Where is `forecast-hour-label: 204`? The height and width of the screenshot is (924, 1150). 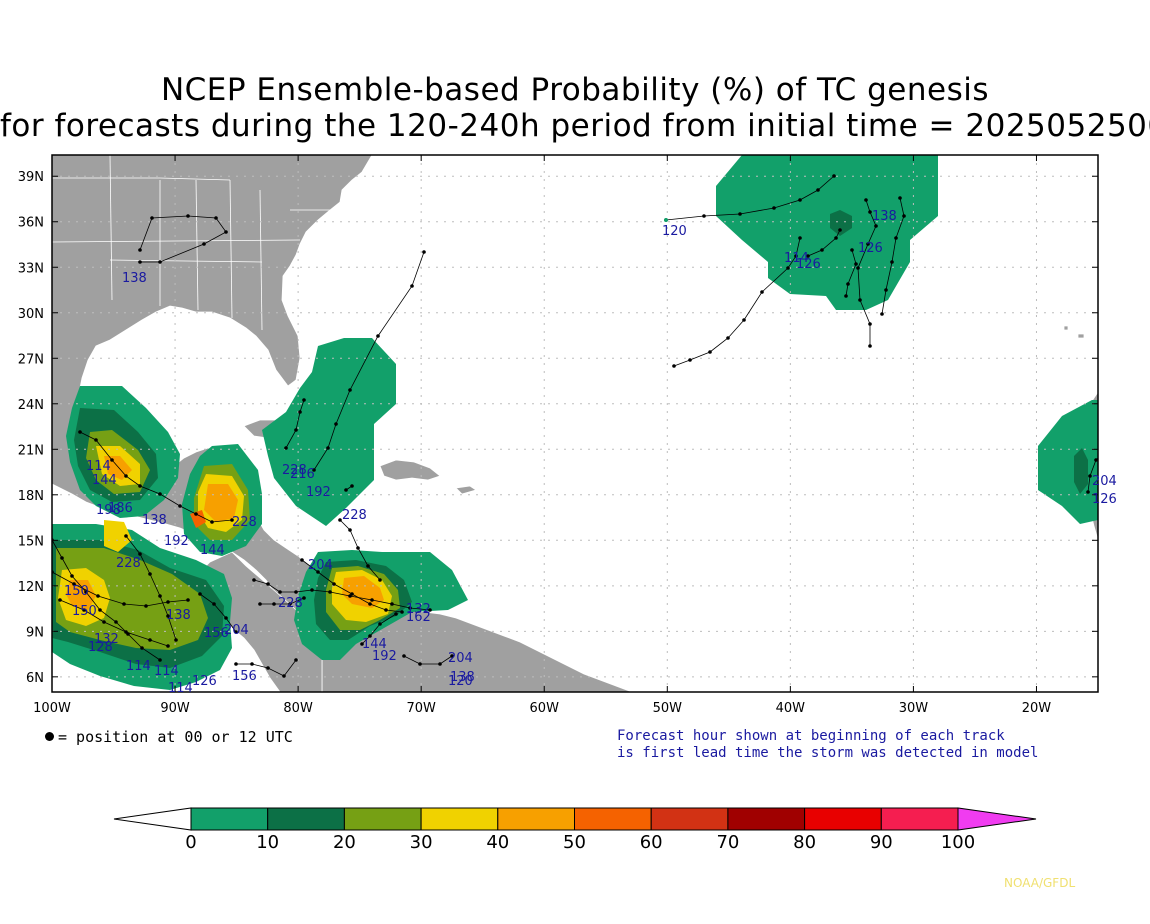
forecast-hour-label: 204 is located at coordinates (460, 658).